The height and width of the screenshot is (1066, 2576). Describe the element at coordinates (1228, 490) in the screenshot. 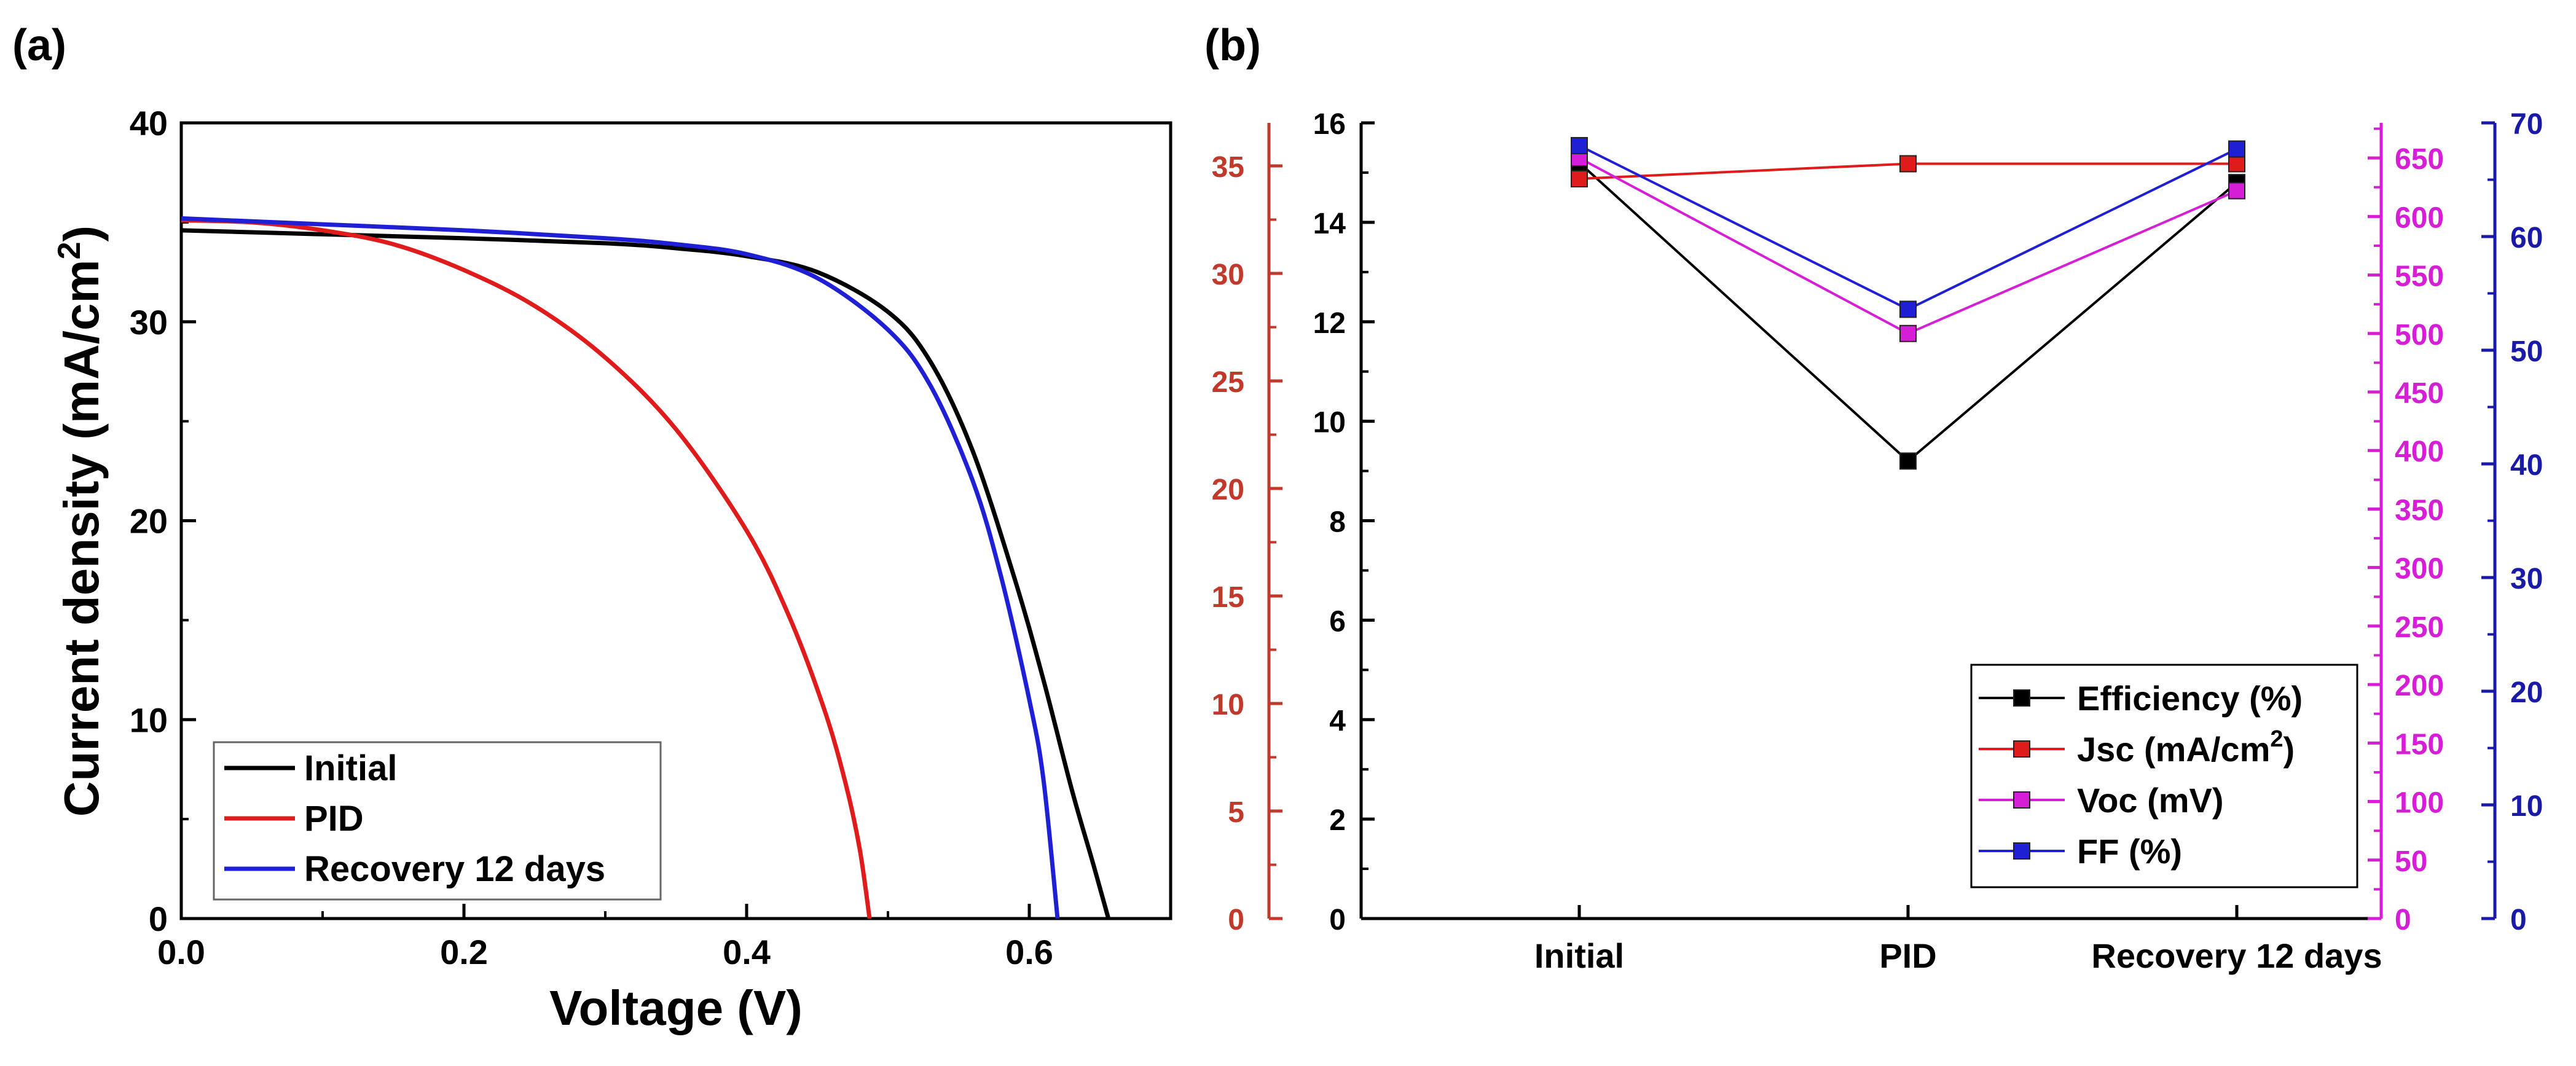

I see `jsc-tick-label: 20` at that location.